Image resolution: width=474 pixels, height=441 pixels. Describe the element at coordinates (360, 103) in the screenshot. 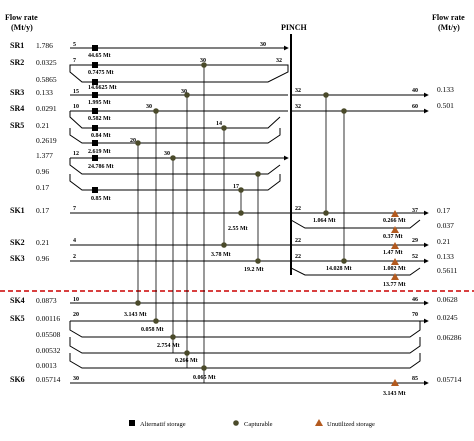

I see `right-source-streams` at that location.